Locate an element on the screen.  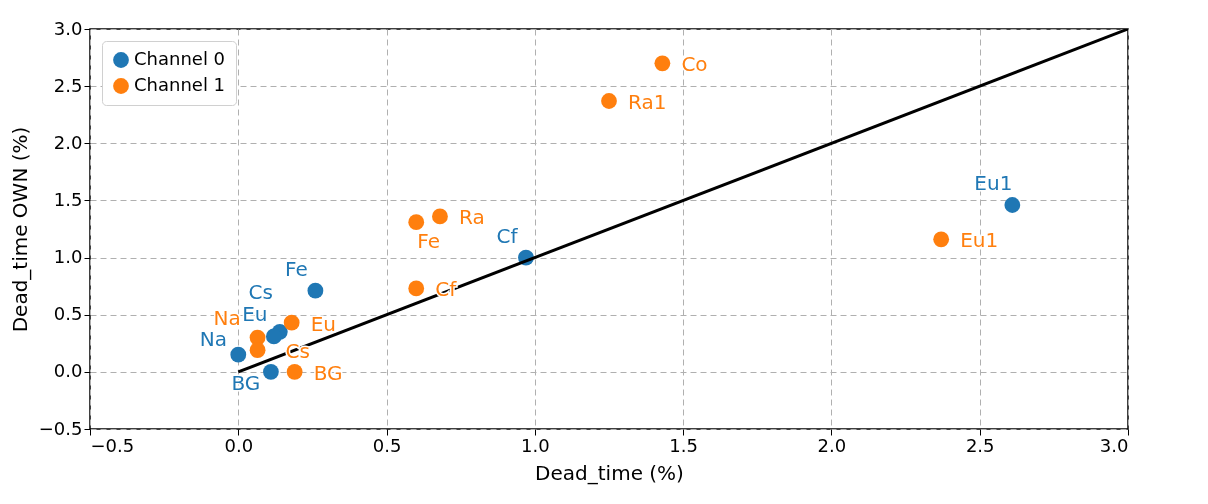
x-tick-label: 1.5 is located at coordinates (683, 445).